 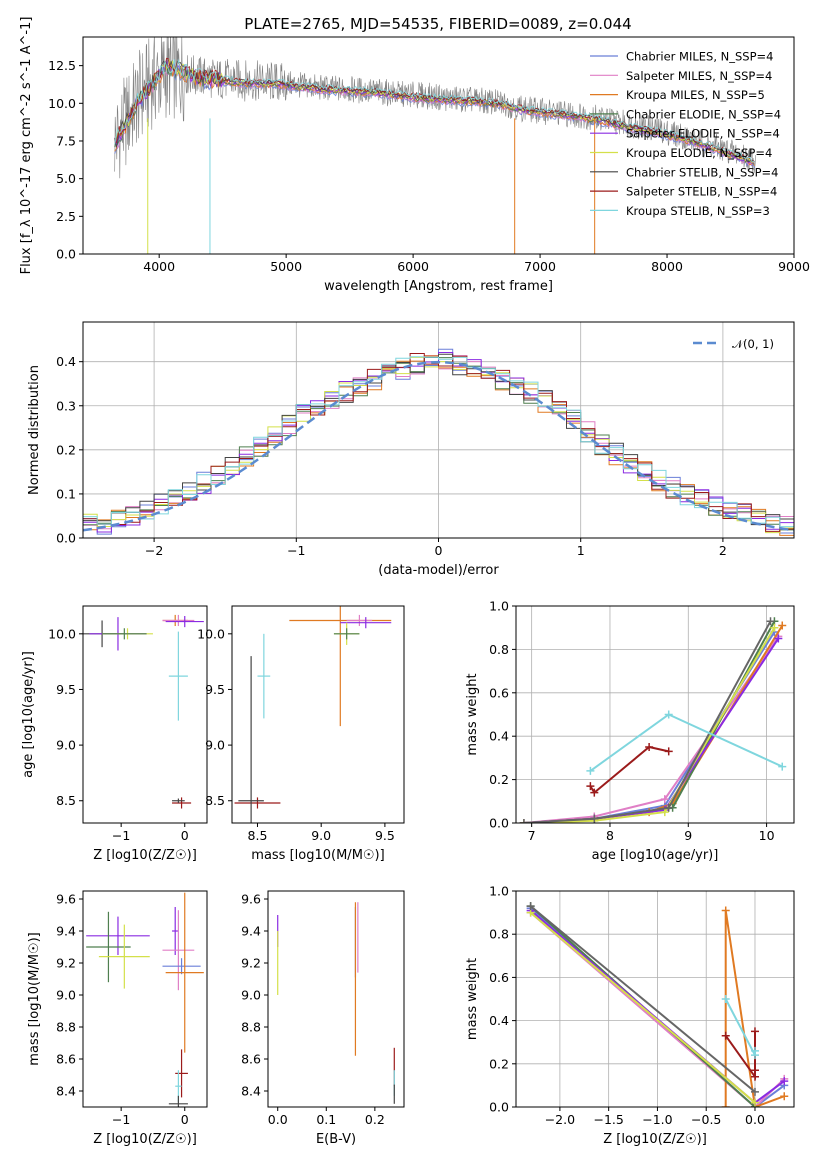 What do you see at coordinates (698, 211) in the screenshot?
I see `legend-label: Kroupa STELIB, N_SSP=3` at bounding box center [698, 211].